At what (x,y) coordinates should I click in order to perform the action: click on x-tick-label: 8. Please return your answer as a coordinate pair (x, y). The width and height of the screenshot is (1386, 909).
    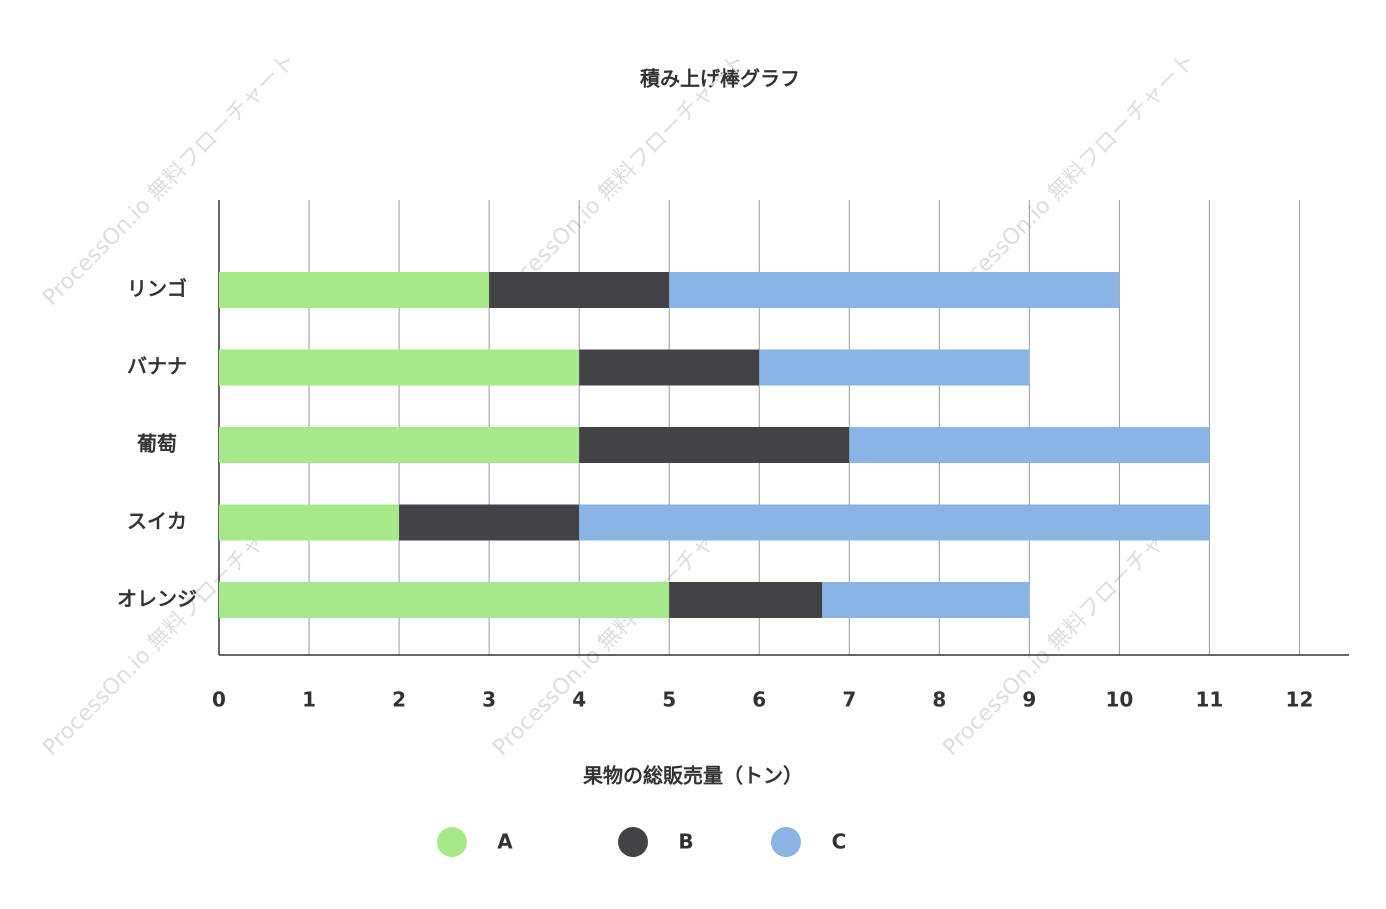
    Looking at the image, I should click on (939, 700).